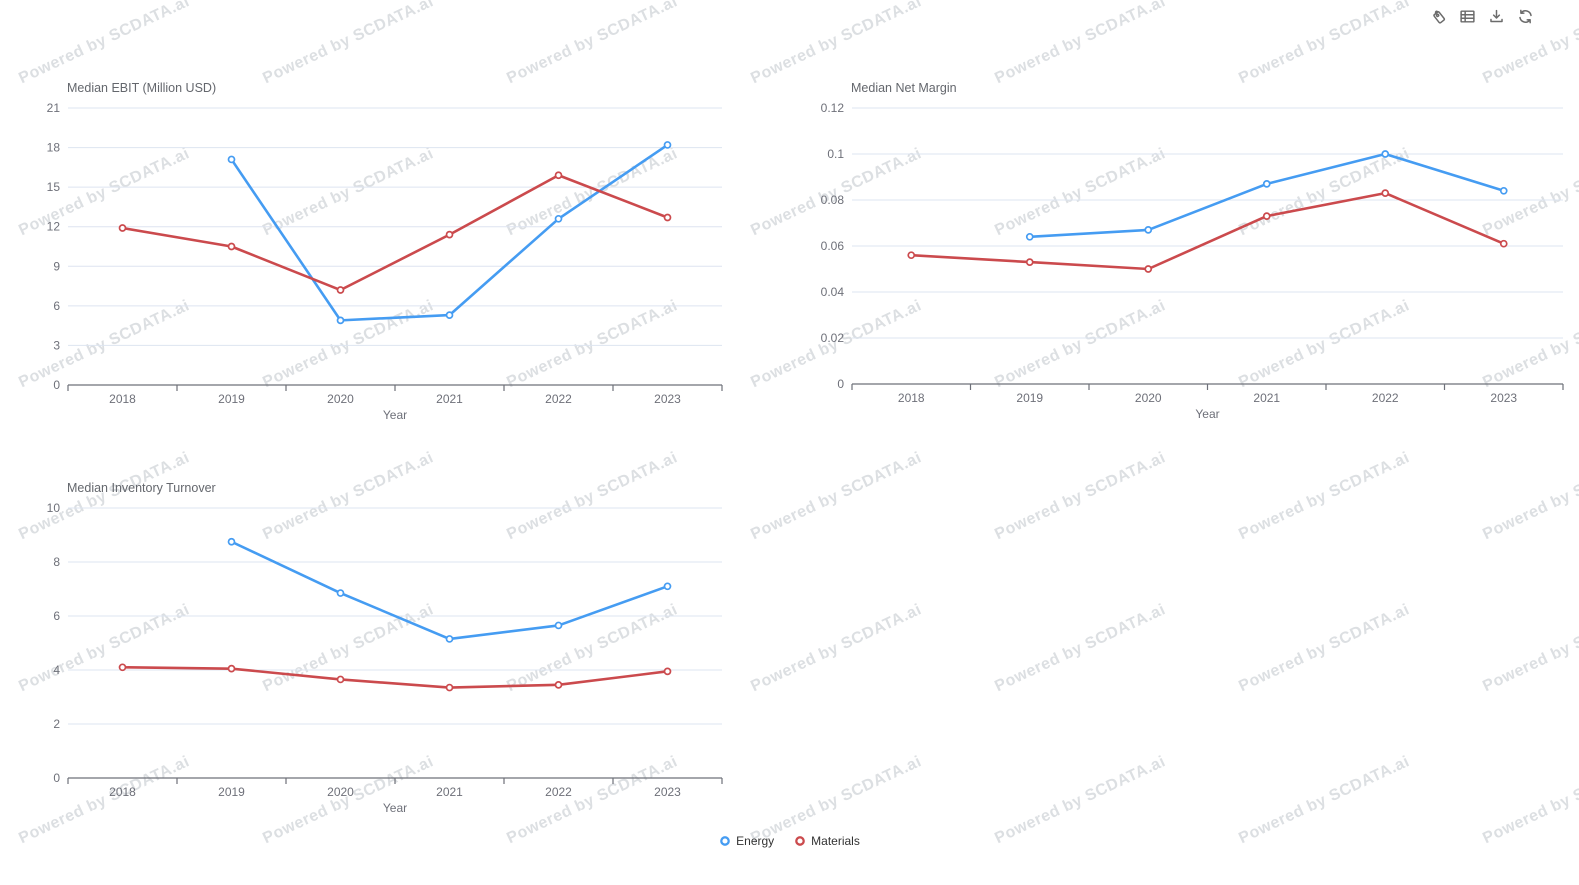 Image resolution: width=1579 pixels, height=885 pixels. I want to click on download-button, so click(1496, 16).